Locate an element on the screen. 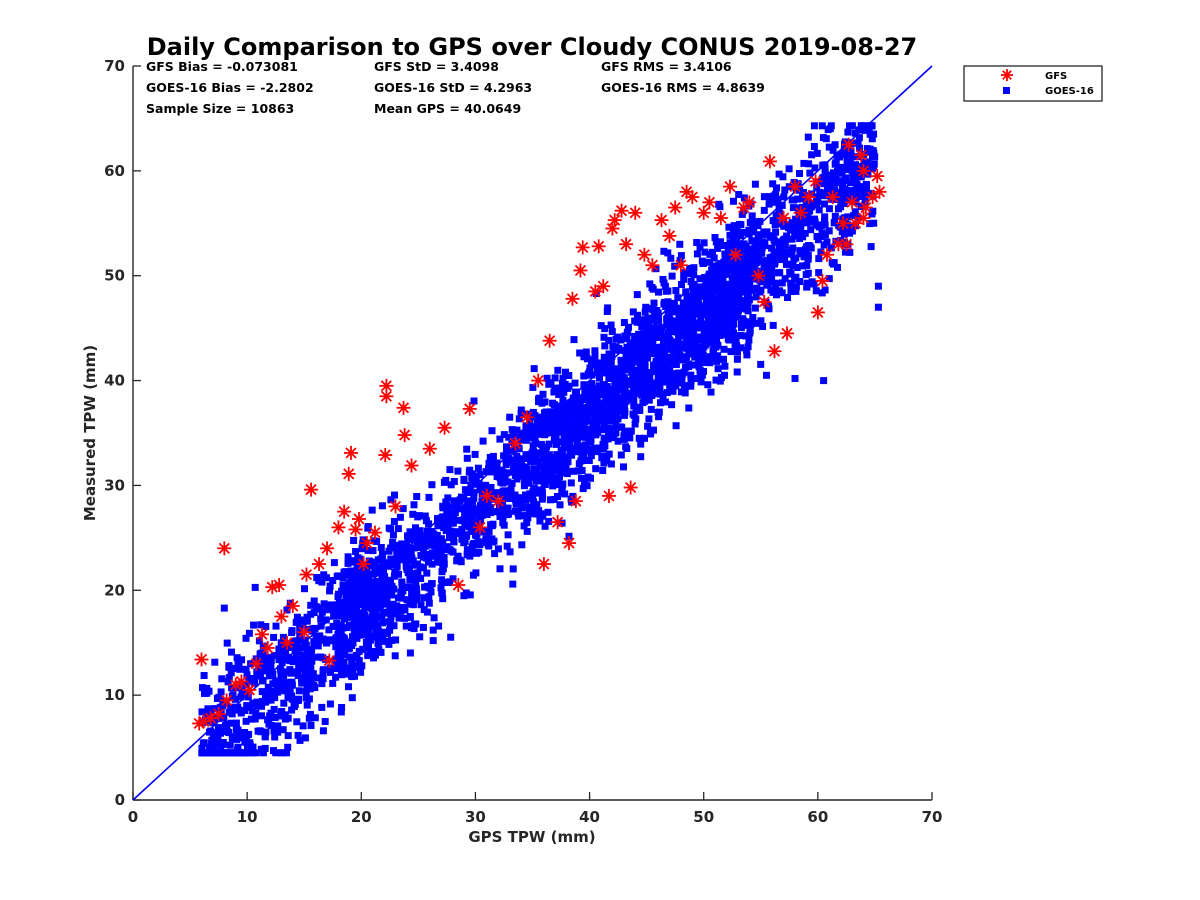 Image resolution: width=1200 pixels, height=900 pixels. y-axis-label: Measured TPW (mm) is located at coordinates (90, 433).